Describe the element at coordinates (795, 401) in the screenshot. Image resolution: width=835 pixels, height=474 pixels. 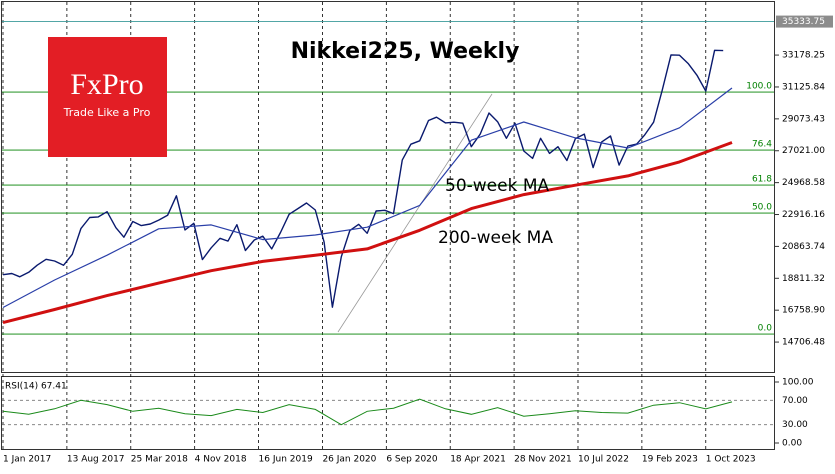
I see `rsi-tick-label: 70.00` at that location.